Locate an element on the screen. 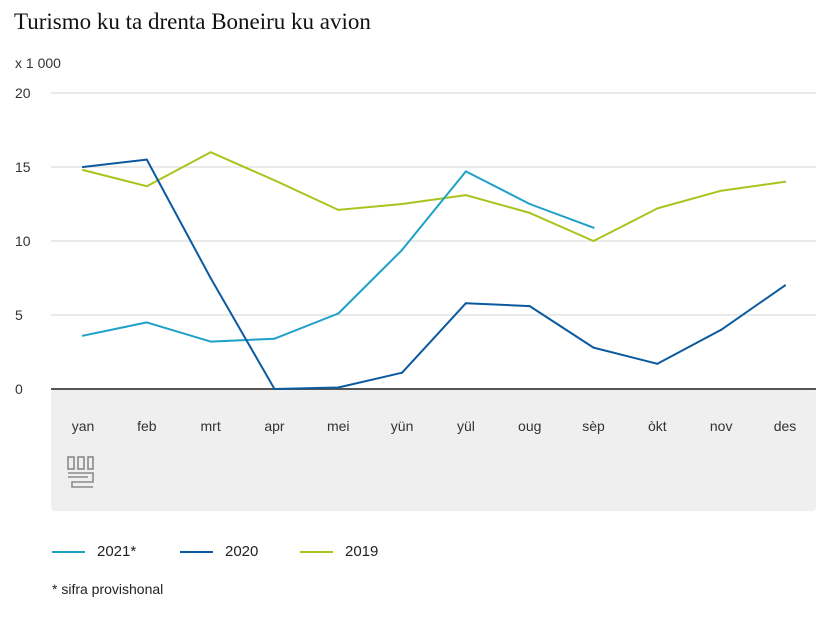  x-tick-label: mrt is located at coordinates (211, 426).